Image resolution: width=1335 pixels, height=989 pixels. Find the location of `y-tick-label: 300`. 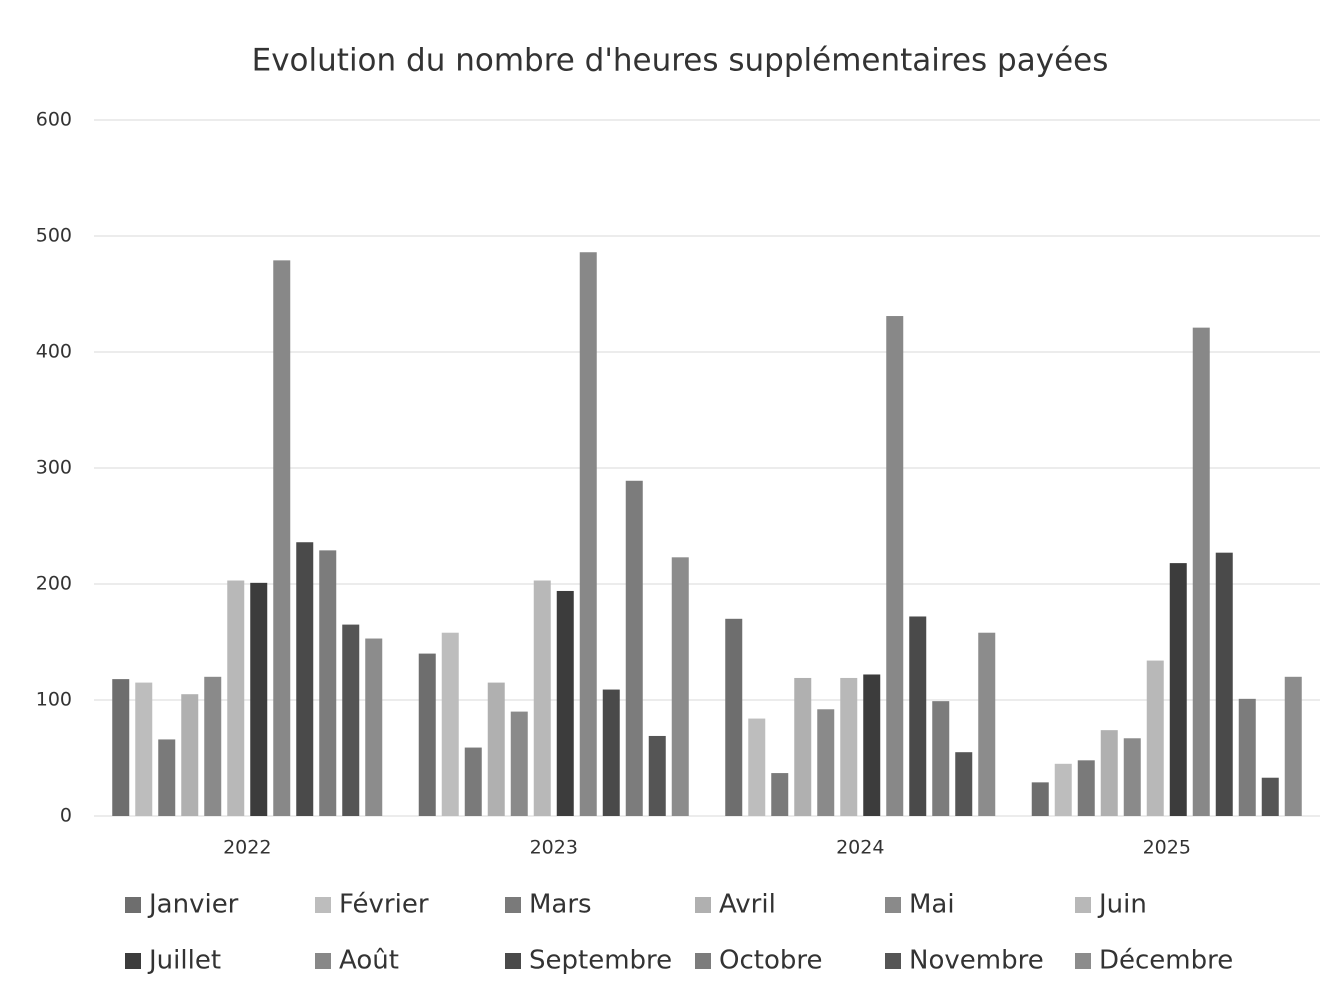

y-tick-label: 300 is located at coordinates (54, 468).